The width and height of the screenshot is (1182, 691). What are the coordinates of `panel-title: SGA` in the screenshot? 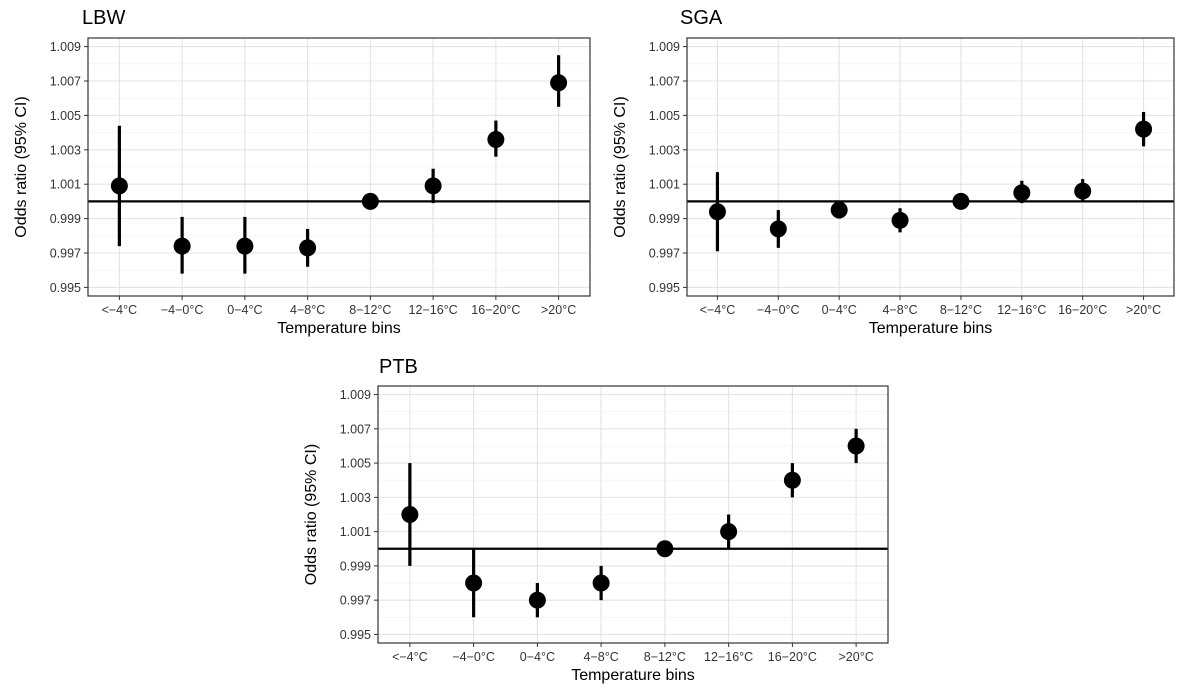 It's located at (701, 18).